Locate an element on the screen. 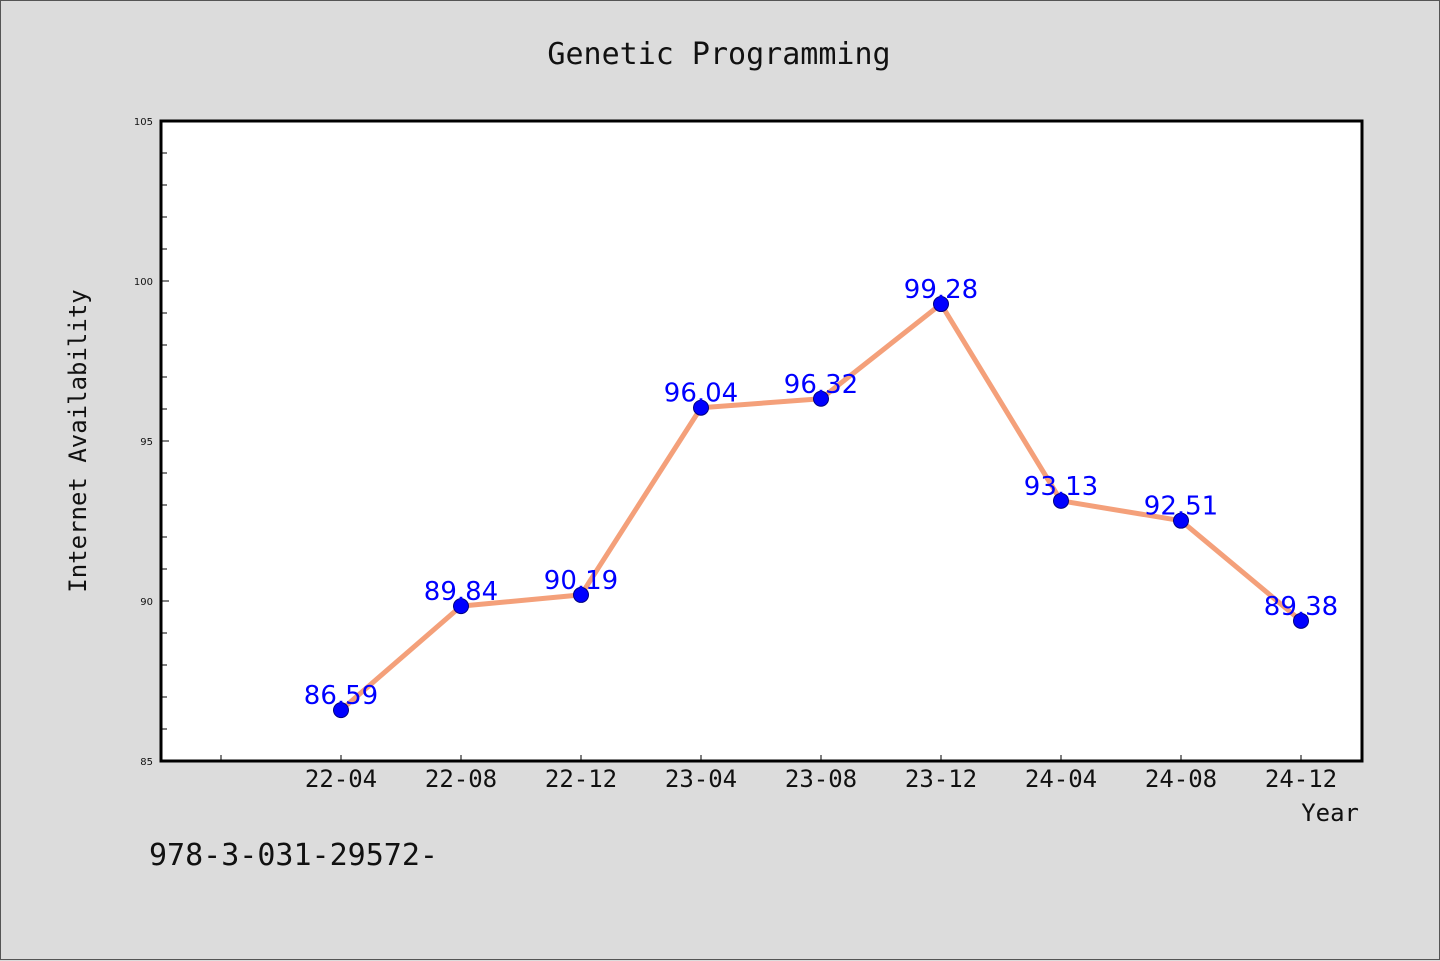 The width and height of the screenshot is (1440, 961). y-axis: 85 90 95 100 105 is located at coordinates (151, 442).